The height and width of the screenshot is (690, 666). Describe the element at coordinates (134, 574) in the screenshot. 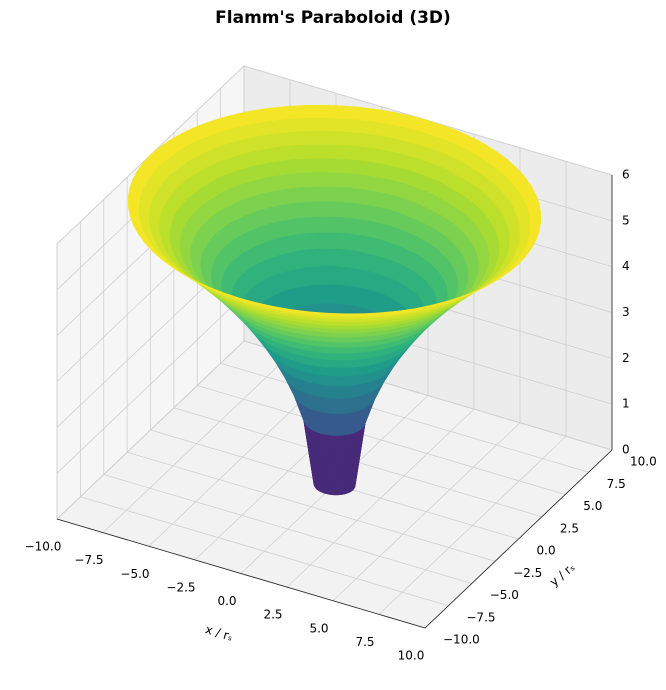

I see `x-tick-label: −5.0` at that location.